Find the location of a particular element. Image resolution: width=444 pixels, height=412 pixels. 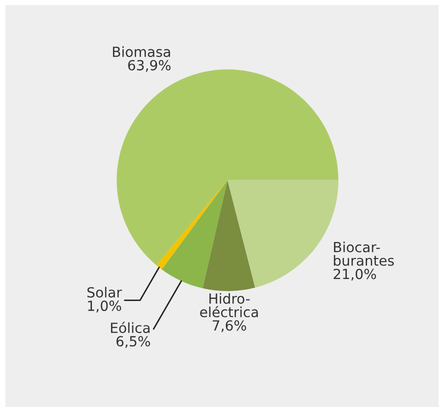

data-label: 21,0% is located at coordinates (355, 274).